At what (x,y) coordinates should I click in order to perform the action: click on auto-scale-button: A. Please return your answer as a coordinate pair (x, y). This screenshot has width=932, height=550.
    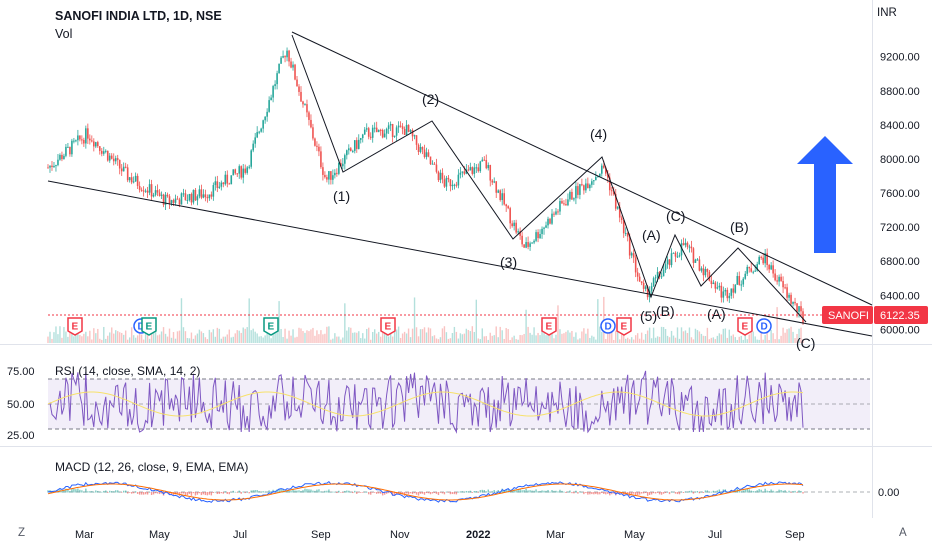
    Looking at the image, I should click on (903, 533).